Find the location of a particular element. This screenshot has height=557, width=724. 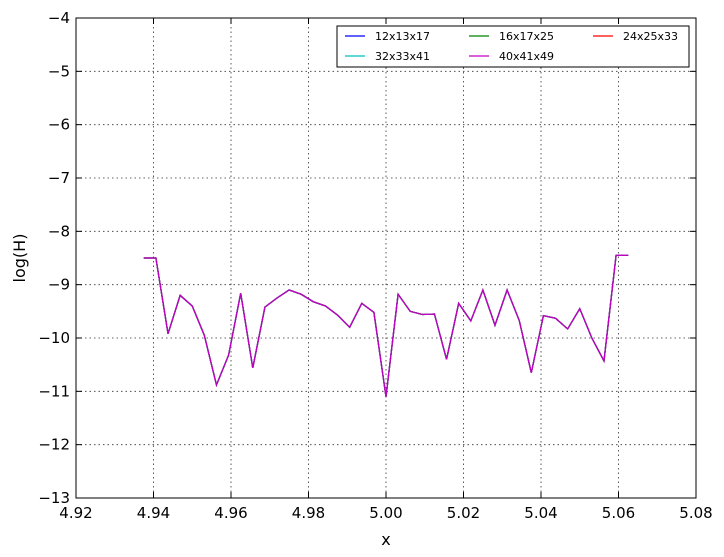

x-tick-label: 5.02 is located at coordinates (463, 513).